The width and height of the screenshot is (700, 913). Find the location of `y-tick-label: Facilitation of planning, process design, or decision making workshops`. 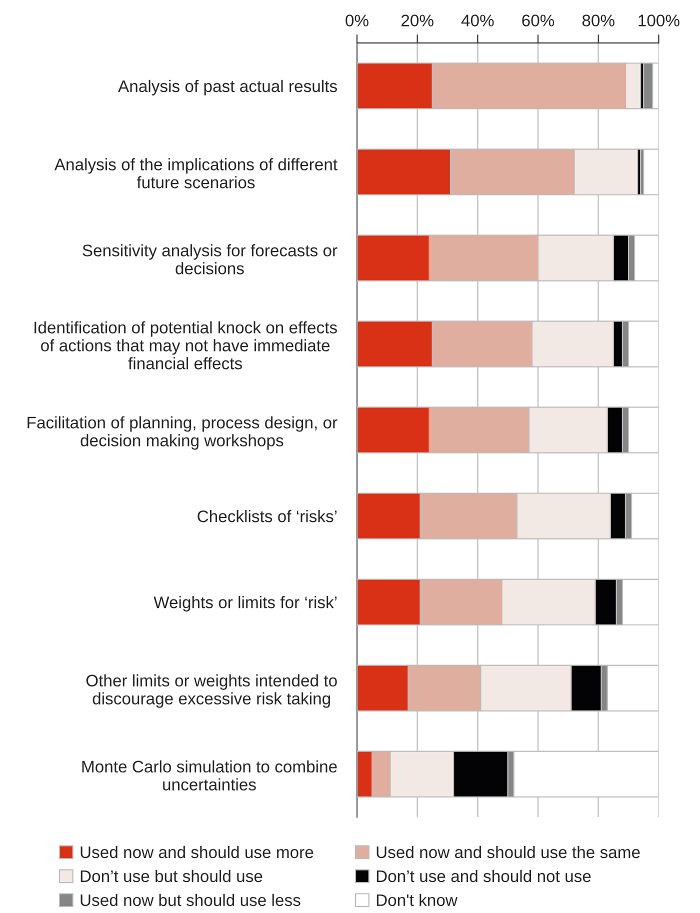

y-tick-label: Facilitation of planning, process design, or decision making workshops is located at coordinates (183, 433).